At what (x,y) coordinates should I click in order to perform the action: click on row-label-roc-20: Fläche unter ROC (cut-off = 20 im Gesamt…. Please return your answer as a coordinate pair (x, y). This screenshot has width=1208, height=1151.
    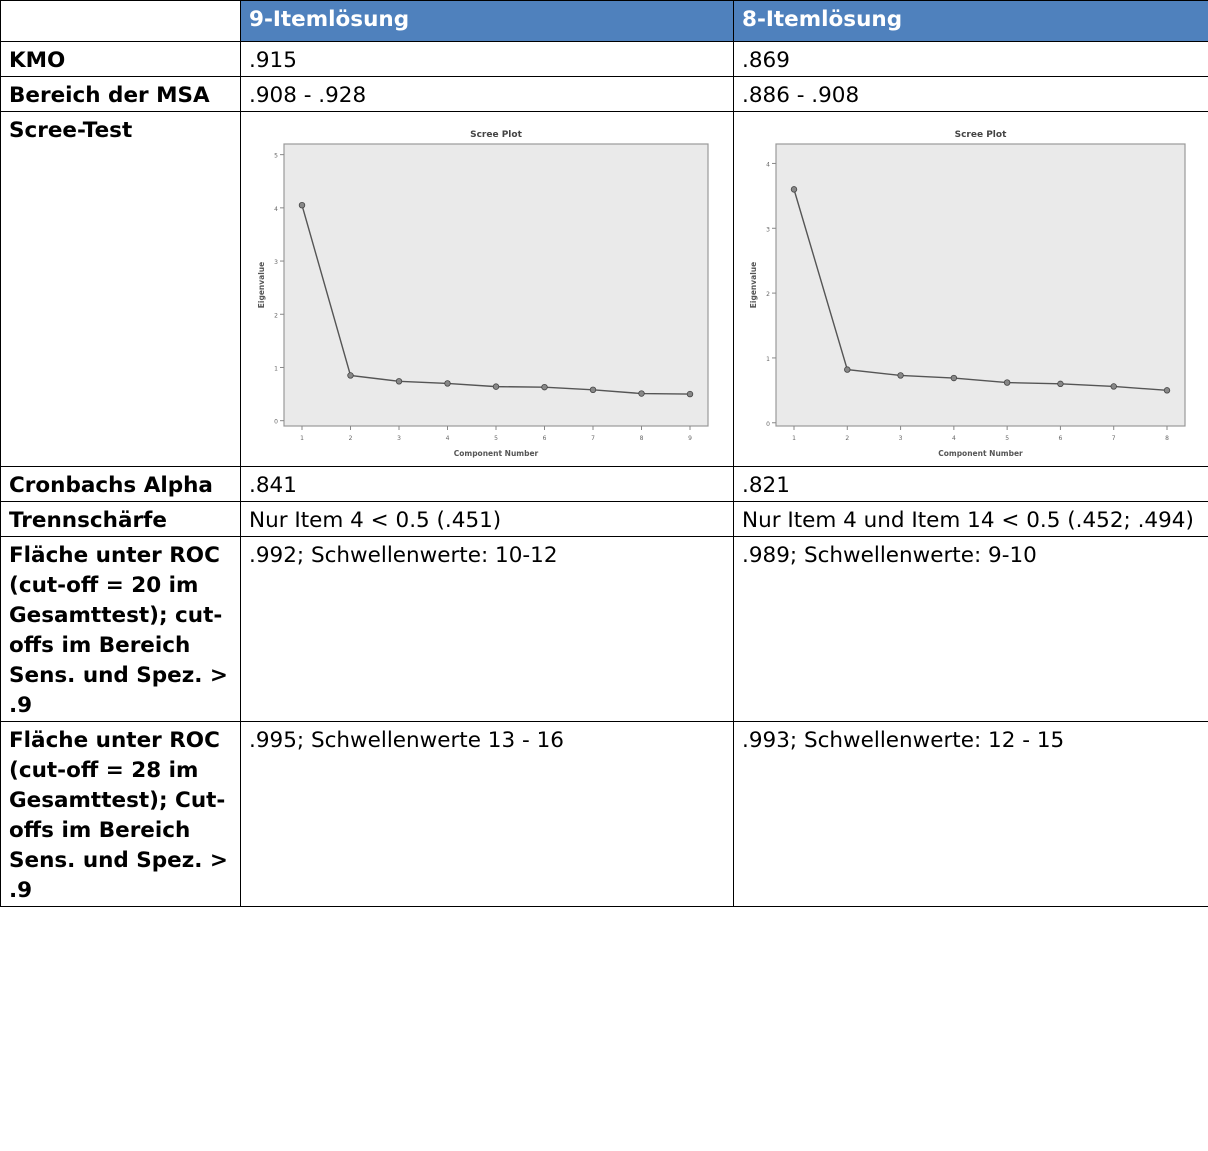
    Looking at the image, I should click on (120, 629).